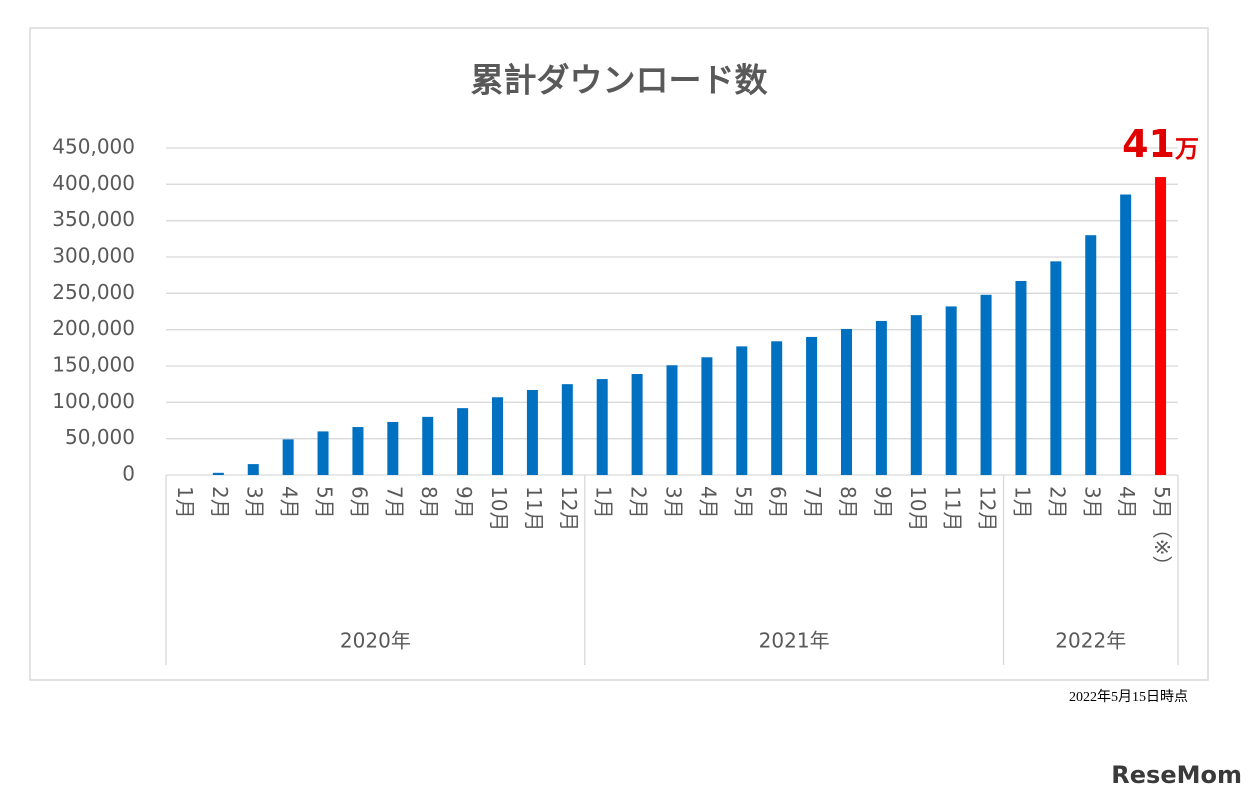  What do you see at coordinates (620, 80) in the screenshot?
I see `chart-title: 累計ダウンロード数` at bounding box center [620, 80].